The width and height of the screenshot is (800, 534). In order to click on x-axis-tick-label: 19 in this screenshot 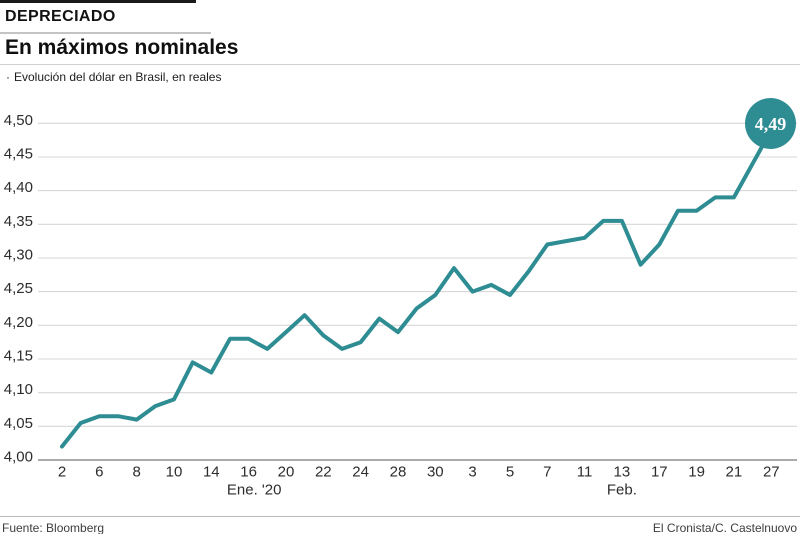, I will do `click(696, 472)`.